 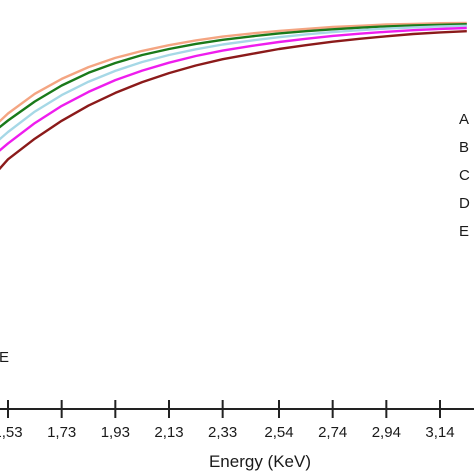 I want to click on x-axis-title: Energy (KeV), so click(x=260, y=461).